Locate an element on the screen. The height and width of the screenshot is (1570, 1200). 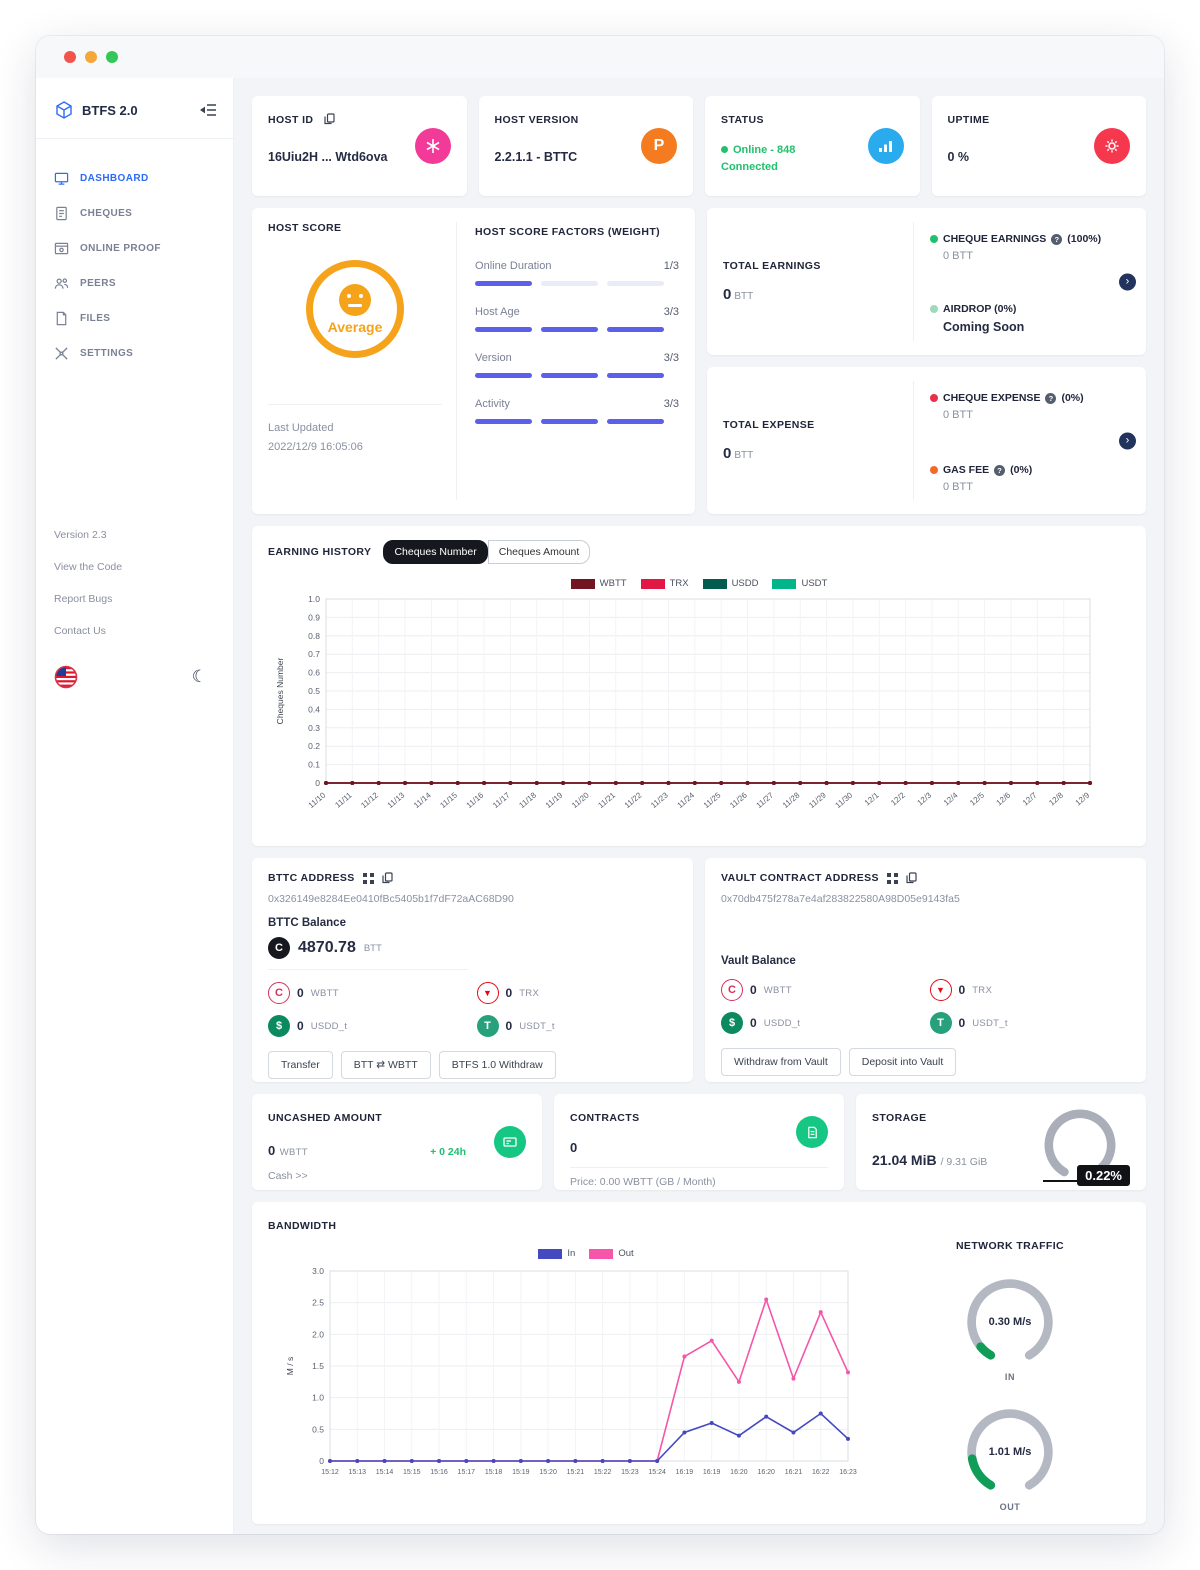
sidebar-item-peers: PEERS is located at coordinates (134, 283).